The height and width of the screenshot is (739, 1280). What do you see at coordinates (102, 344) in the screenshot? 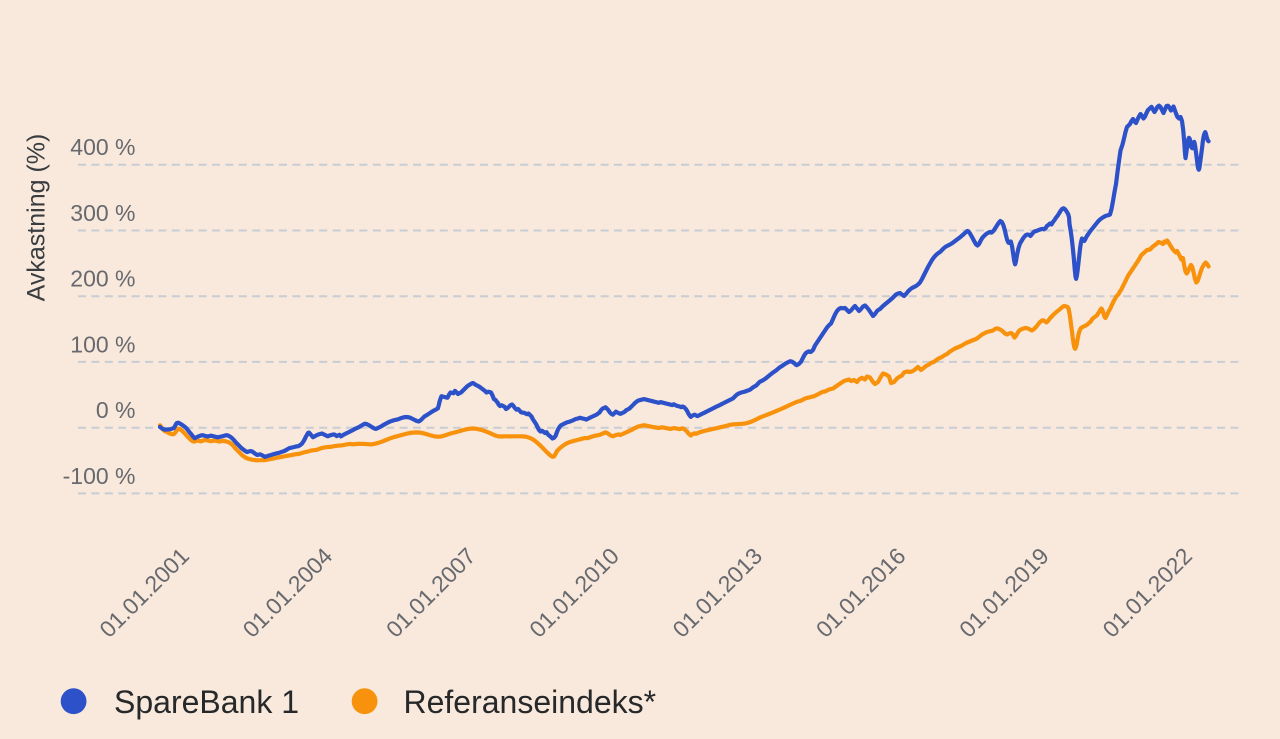
I see `svg-text: 100 %` at bounding box center [102, 344].